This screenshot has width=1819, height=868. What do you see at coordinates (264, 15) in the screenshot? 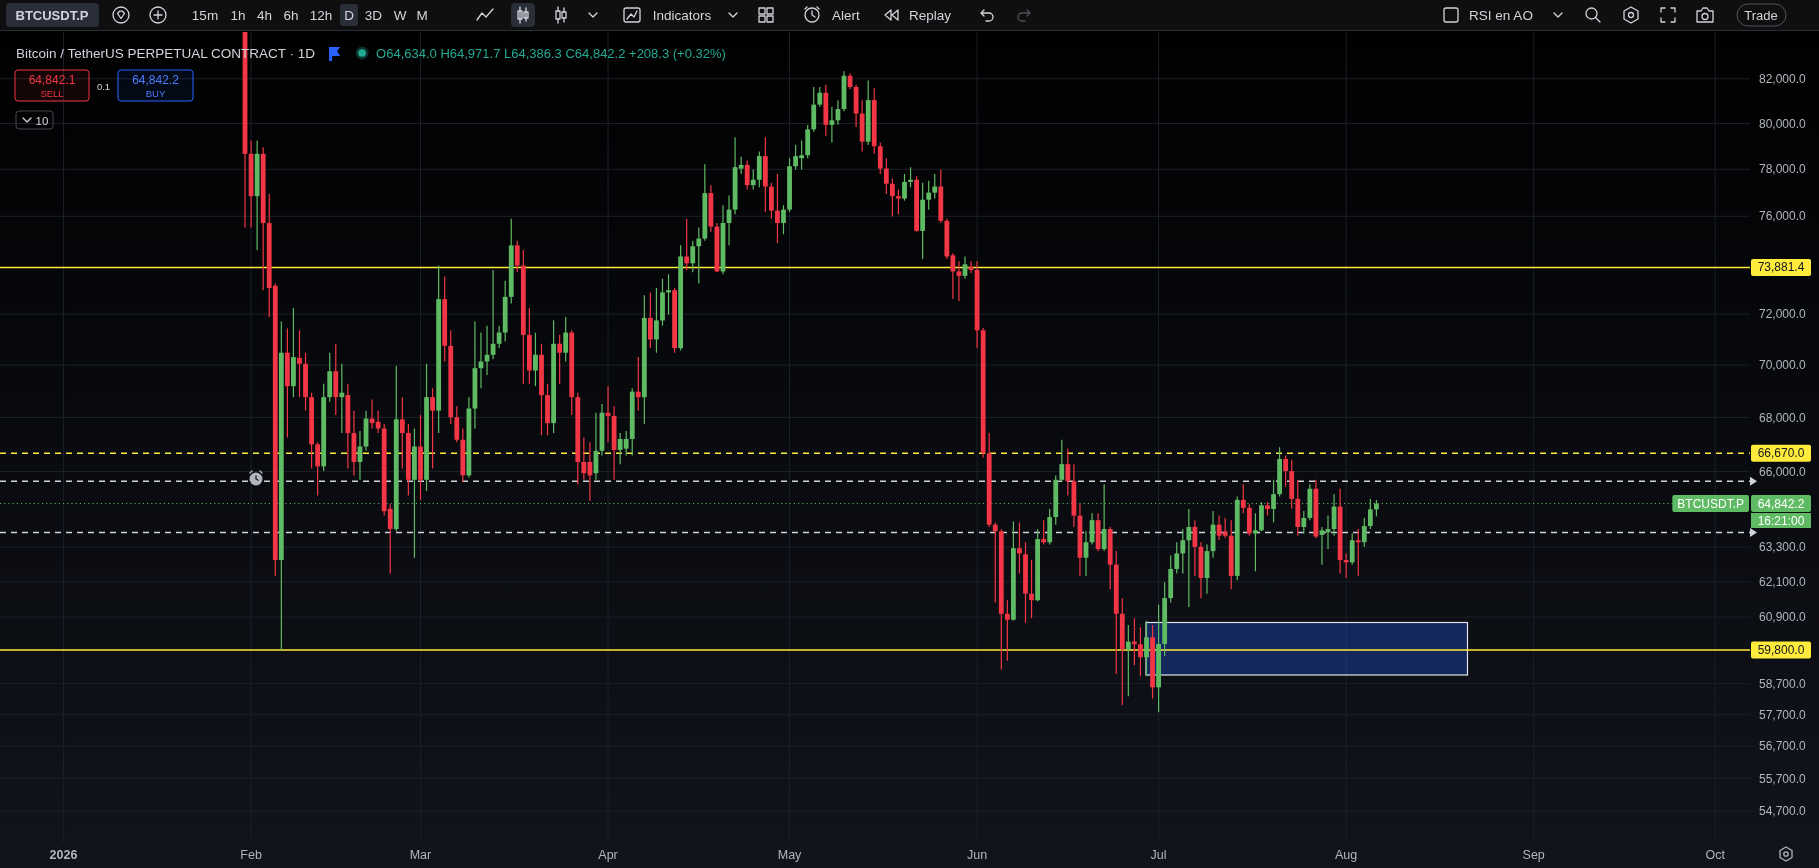
I see `text: 4h` at bounding box center [264, 15].